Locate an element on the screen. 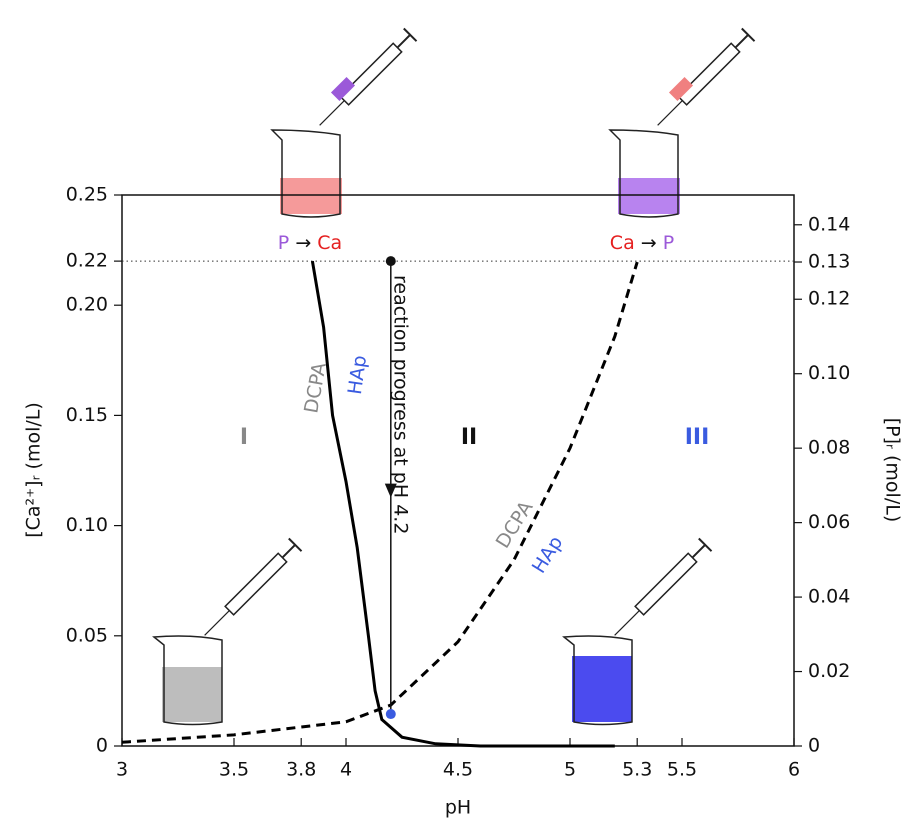 This screenshot has height=830, width=912. y2-tick-label: 0.10 is located at coordinates (829, 373).